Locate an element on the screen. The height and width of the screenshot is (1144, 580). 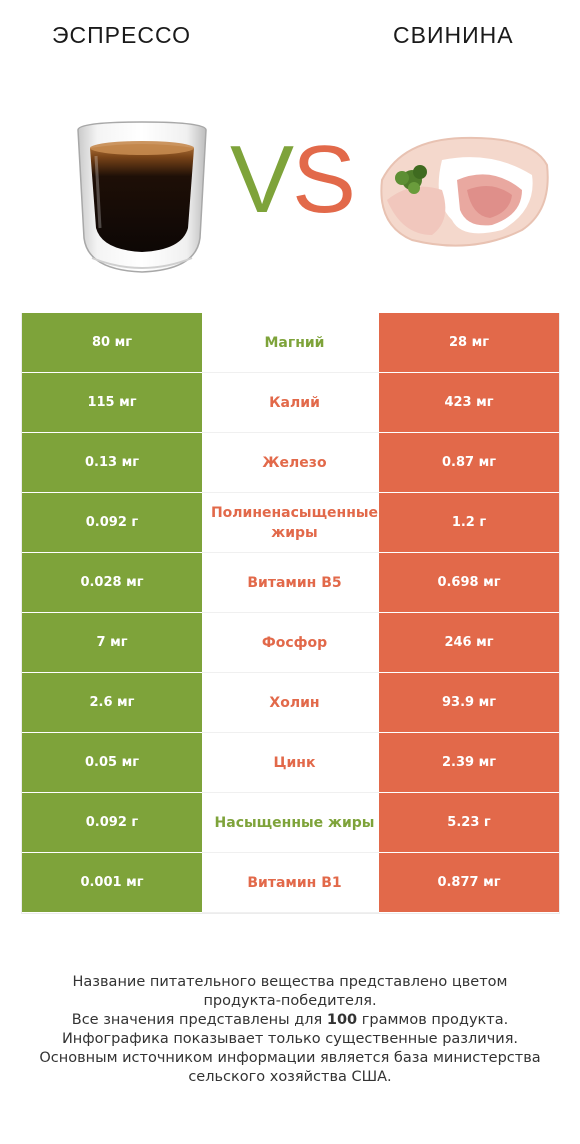
nutrient-name: Цинк is located at coordinates (290, 763).